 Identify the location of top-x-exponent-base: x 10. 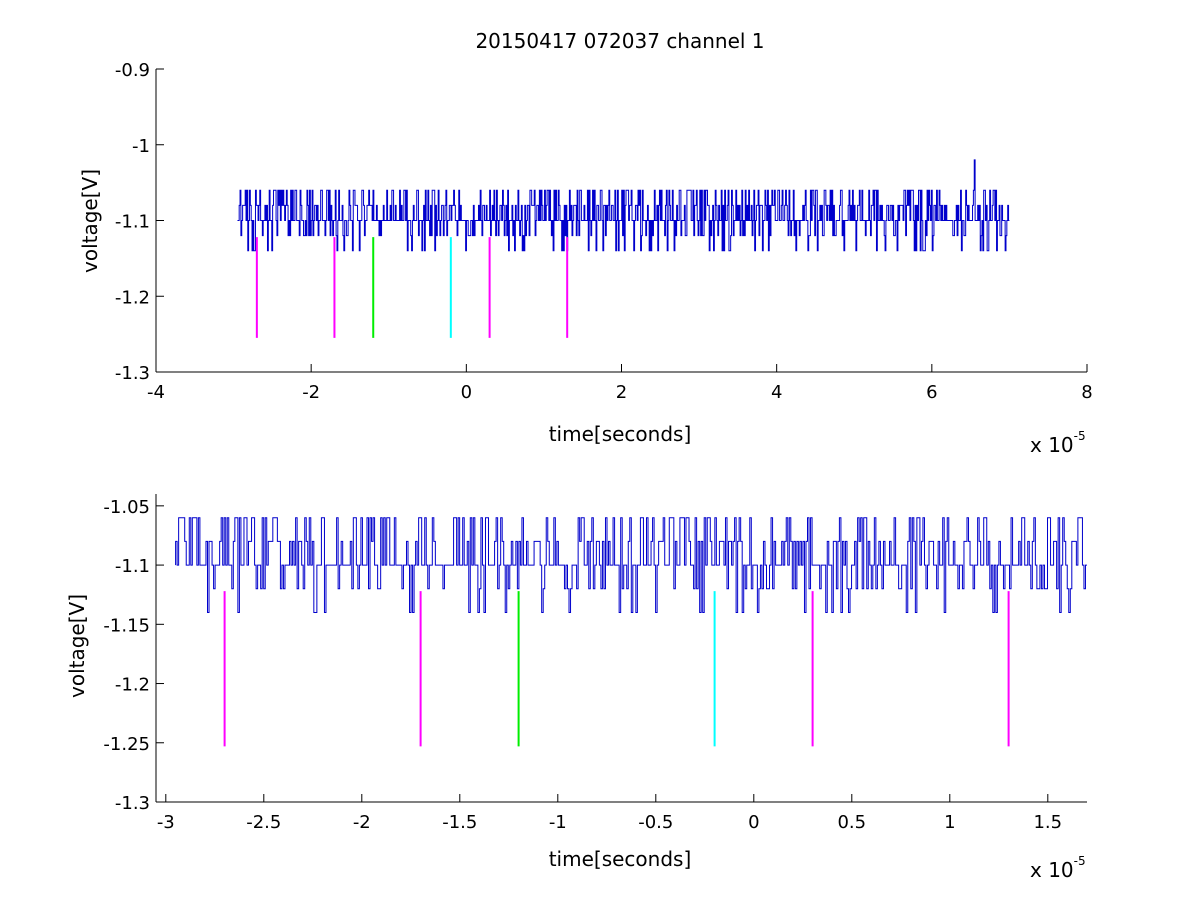
(1052, 445).